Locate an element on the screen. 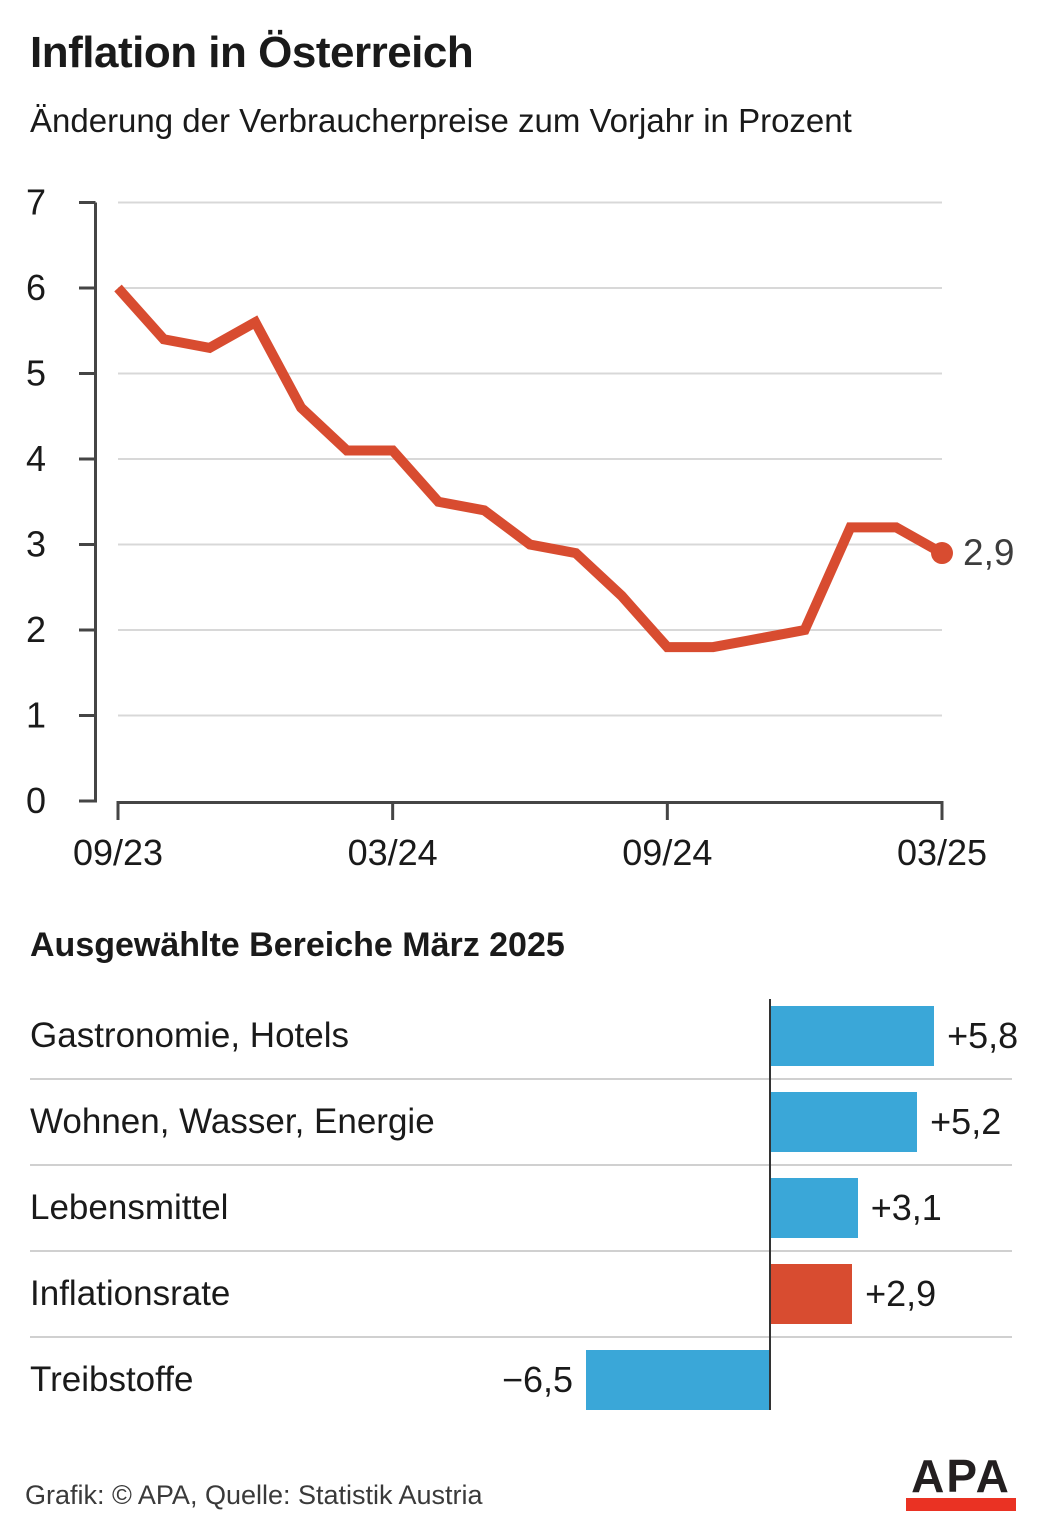 Image resolution: width=1039 pixels, height=1538 pixels. latest-value-label: 2,9 is located at coordinates (989, 552).